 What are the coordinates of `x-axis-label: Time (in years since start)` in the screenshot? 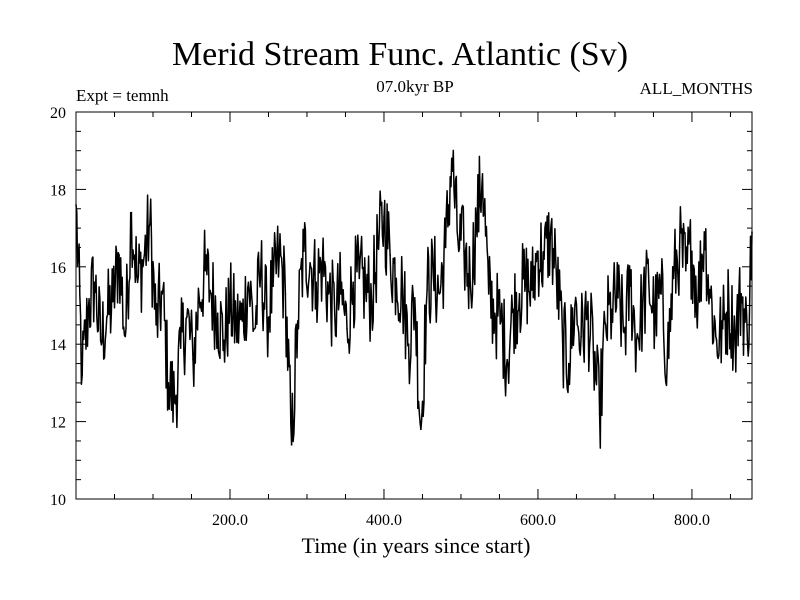 It's located at (416, 545).